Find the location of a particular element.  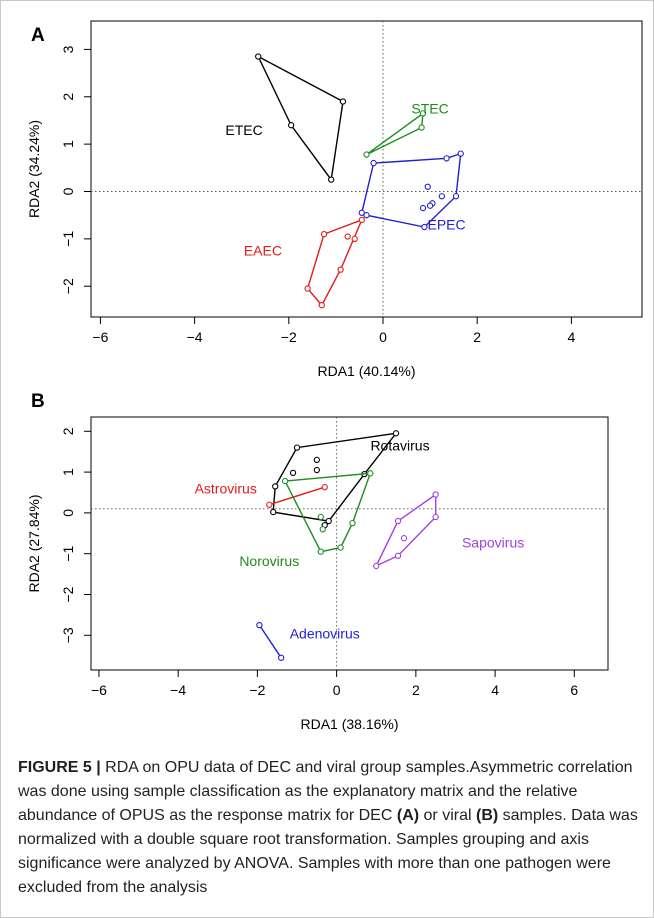

y-axis-label: RDA2 (34.24%) is located at coordinates (34, 169).